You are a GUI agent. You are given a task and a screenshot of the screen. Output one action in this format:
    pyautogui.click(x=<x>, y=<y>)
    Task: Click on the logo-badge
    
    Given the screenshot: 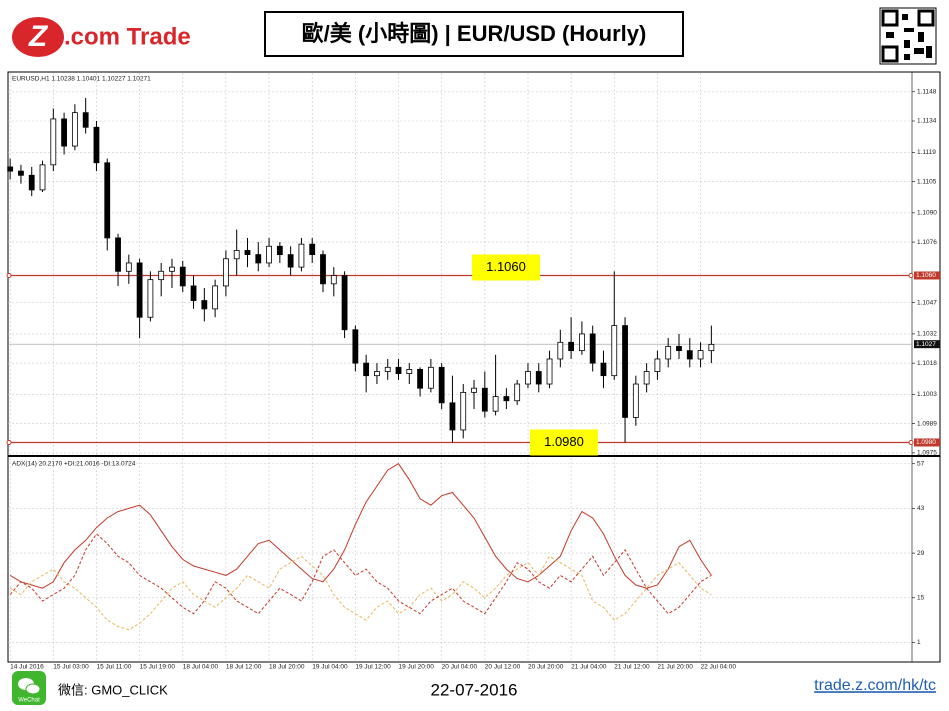 What is the action you would take?
    pyautogui.click(x=38, y=37)
    